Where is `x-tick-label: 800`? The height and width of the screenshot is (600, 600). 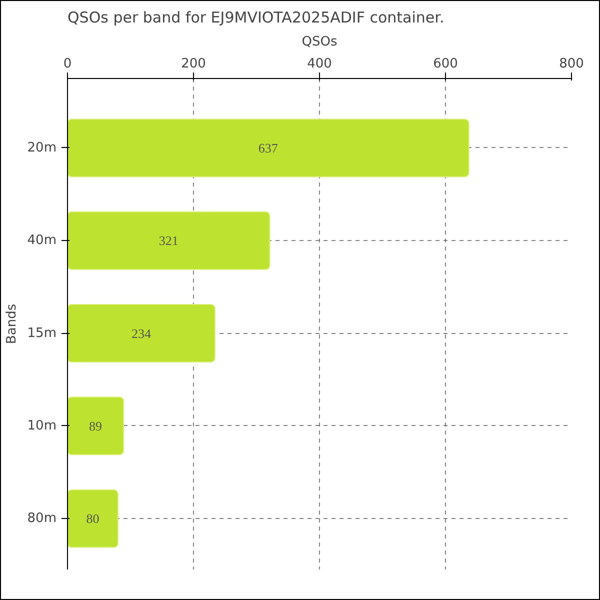
x-tick-label: 800 is located at coordinates (571, 64).